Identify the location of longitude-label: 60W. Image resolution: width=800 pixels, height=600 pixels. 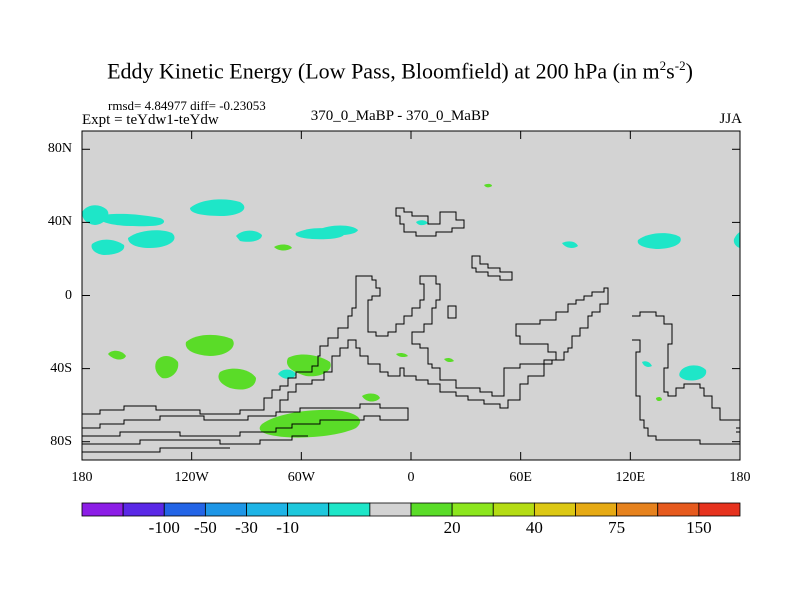
(301, 477).